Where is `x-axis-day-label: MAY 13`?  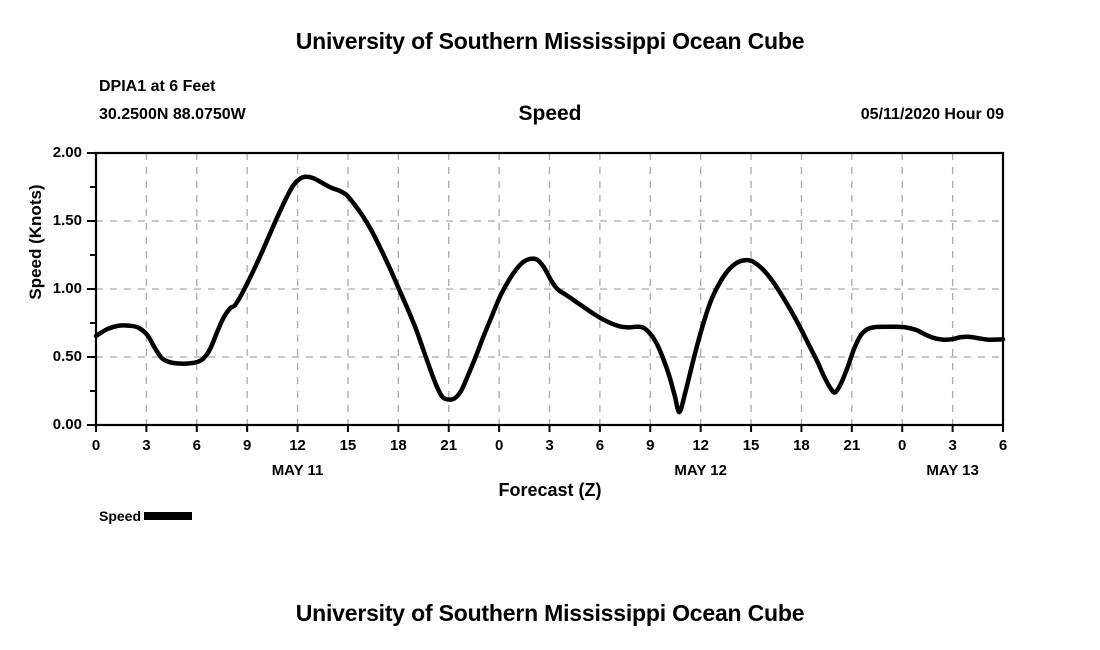
x-axis-day-label: MAY 13 is located at coordinates (952, 470).